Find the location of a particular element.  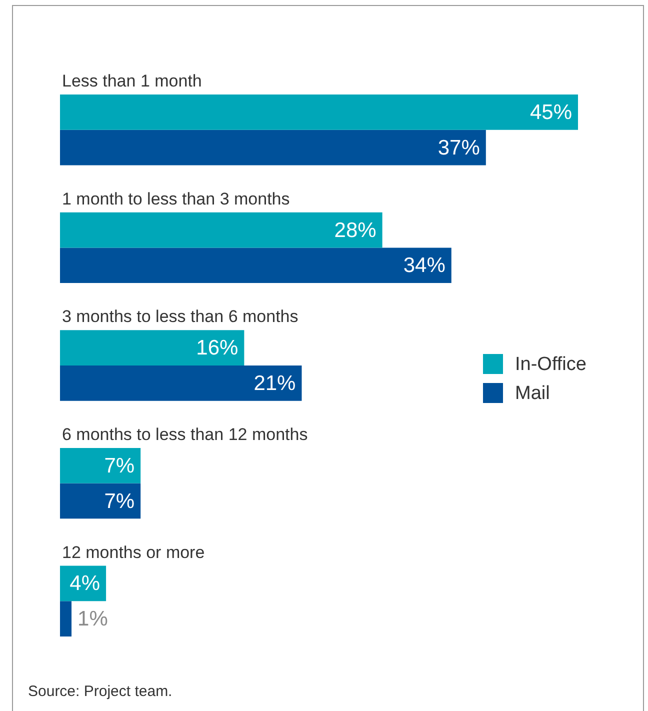

y-tick-label: 3 months to less than 6 months is located at coordinates (180, 316).